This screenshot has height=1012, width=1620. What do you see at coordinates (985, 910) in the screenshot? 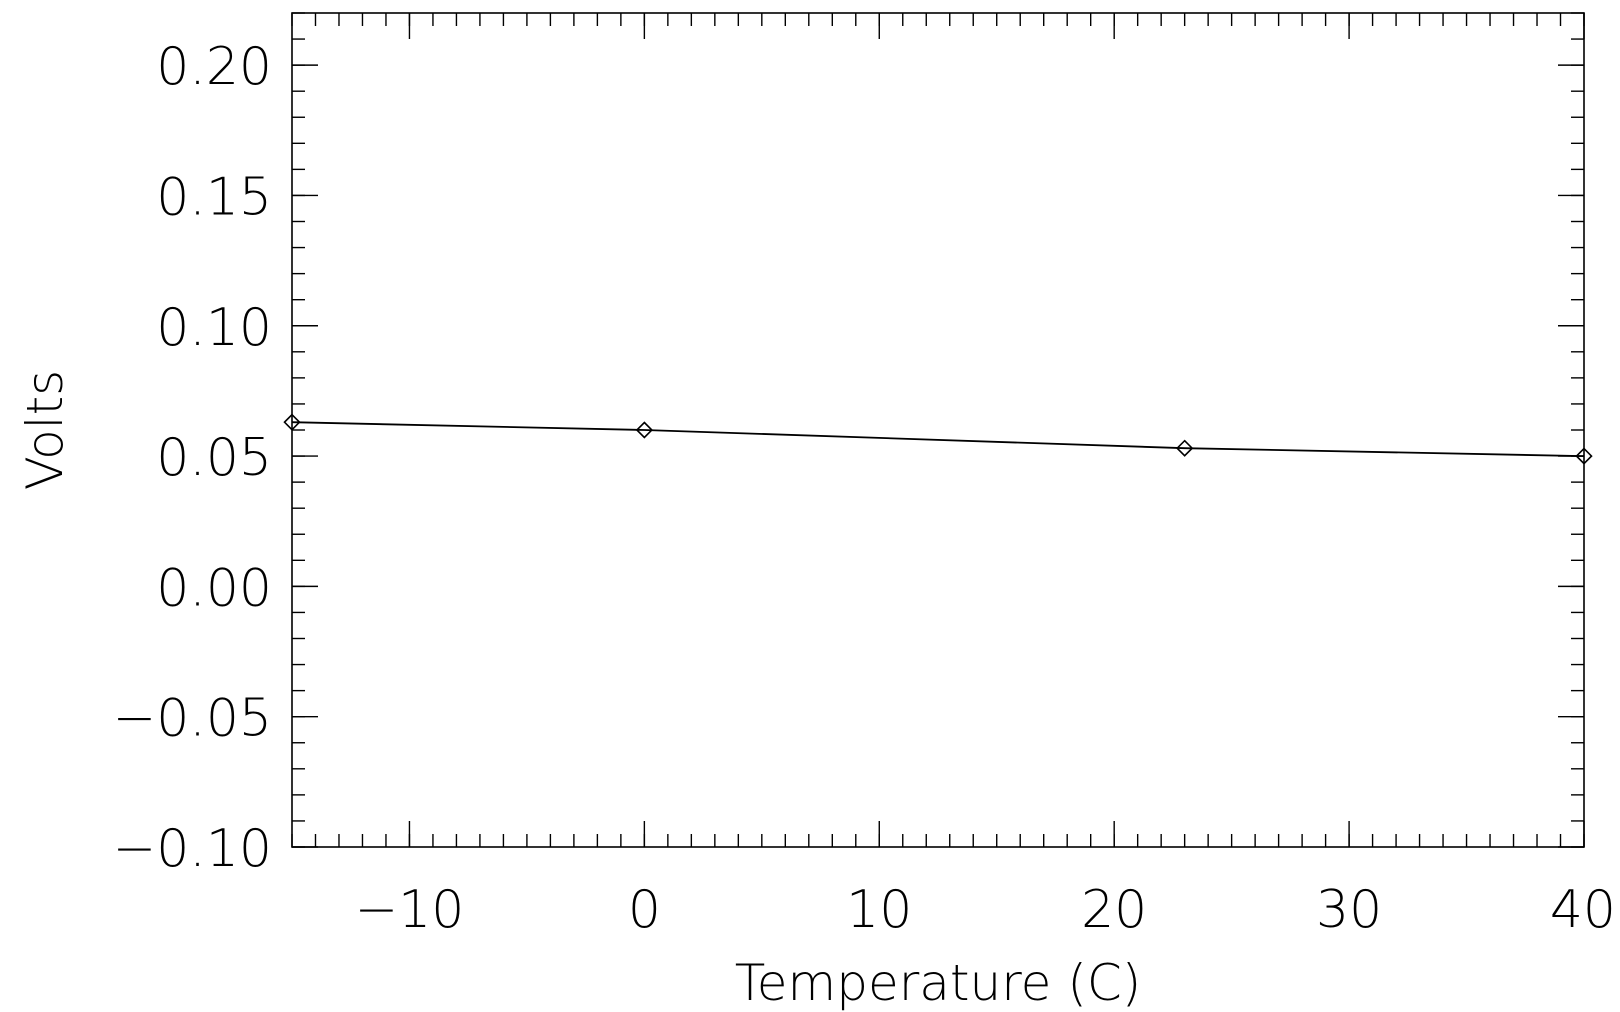
I see `x-tick-labels: −10 0 10 20 30 40` at bounding box center [985, 910].